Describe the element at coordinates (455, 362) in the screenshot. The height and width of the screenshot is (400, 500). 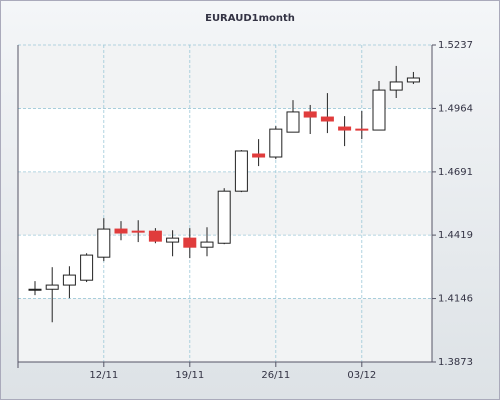
I see `y-tick-label: 1.3873` at that location.